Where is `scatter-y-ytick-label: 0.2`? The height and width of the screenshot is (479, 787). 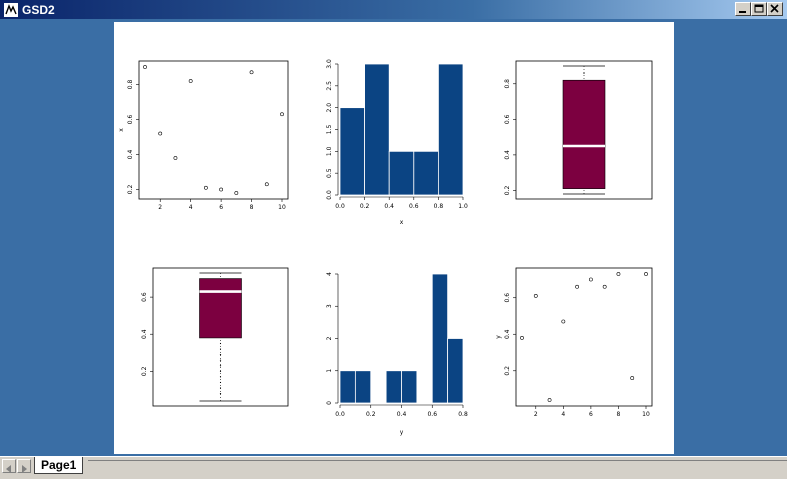
scatter-y-ytick-label: 0.2 is located at coordinates (507, 371).